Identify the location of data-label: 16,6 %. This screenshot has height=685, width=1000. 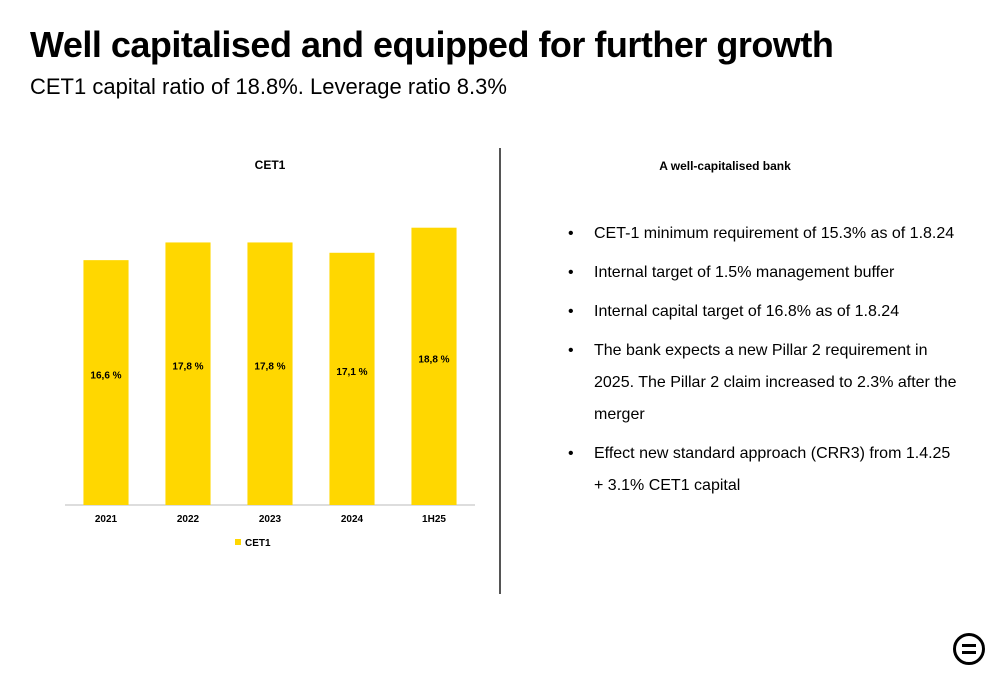
(105, 376).